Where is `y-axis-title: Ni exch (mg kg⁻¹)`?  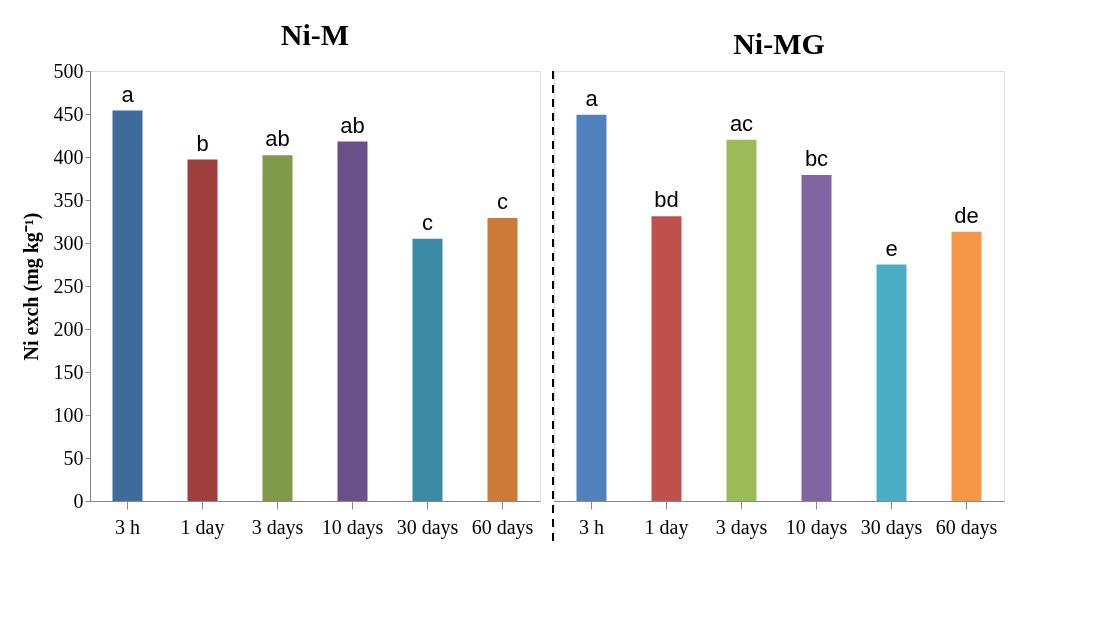
y-axis-title: Ni exch (mg kg⁻¹) is located at coordinates (31, 286).